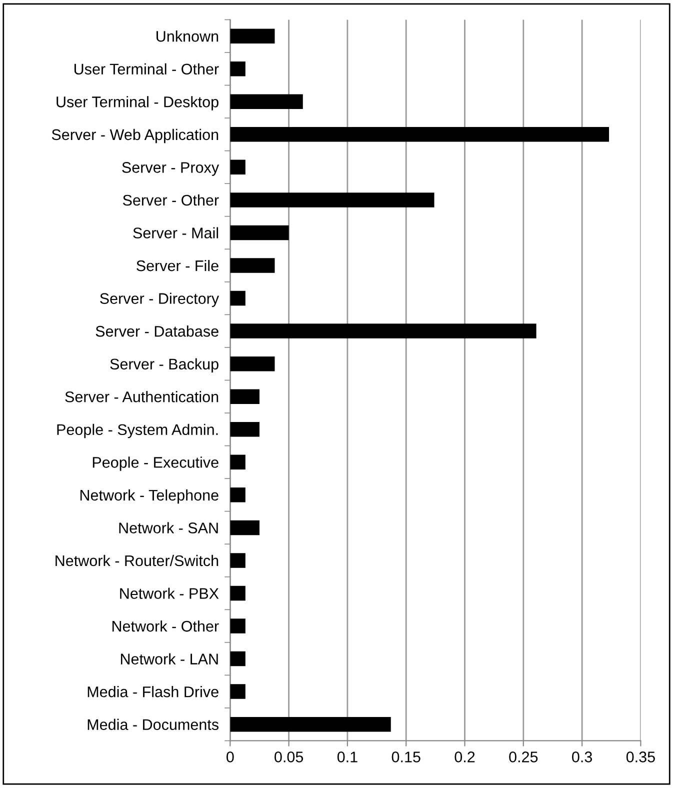 This screenshot has height=788, width=673. Describe the element at coordinates (230, 757) in the screenshot. I see `x-tick-label: 0` at that location.